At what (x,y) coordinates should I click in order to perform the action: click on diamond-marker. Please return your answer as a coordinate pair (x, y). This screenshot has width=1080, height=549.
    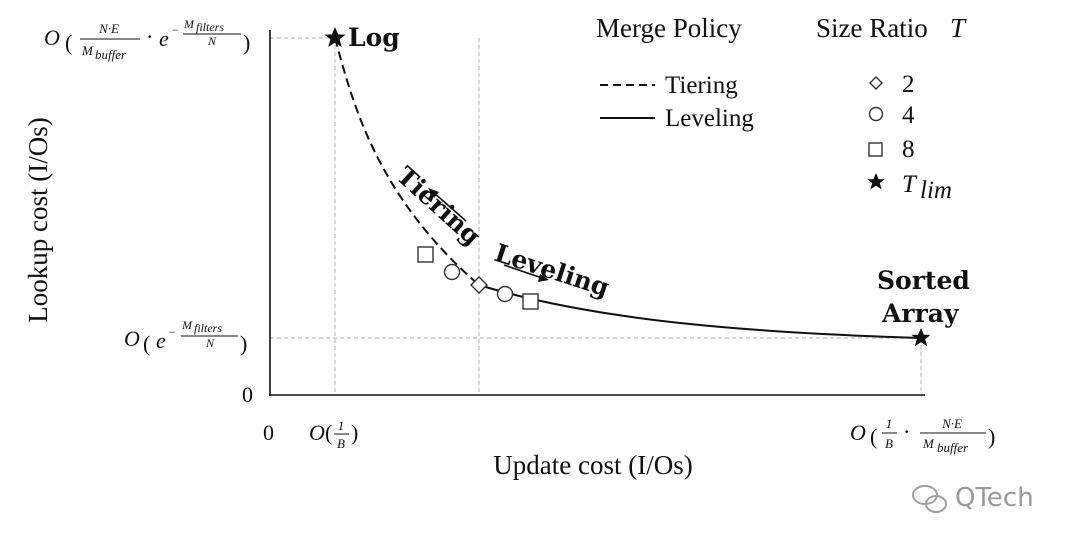
    Looking at the image, I should click on (479, 285).